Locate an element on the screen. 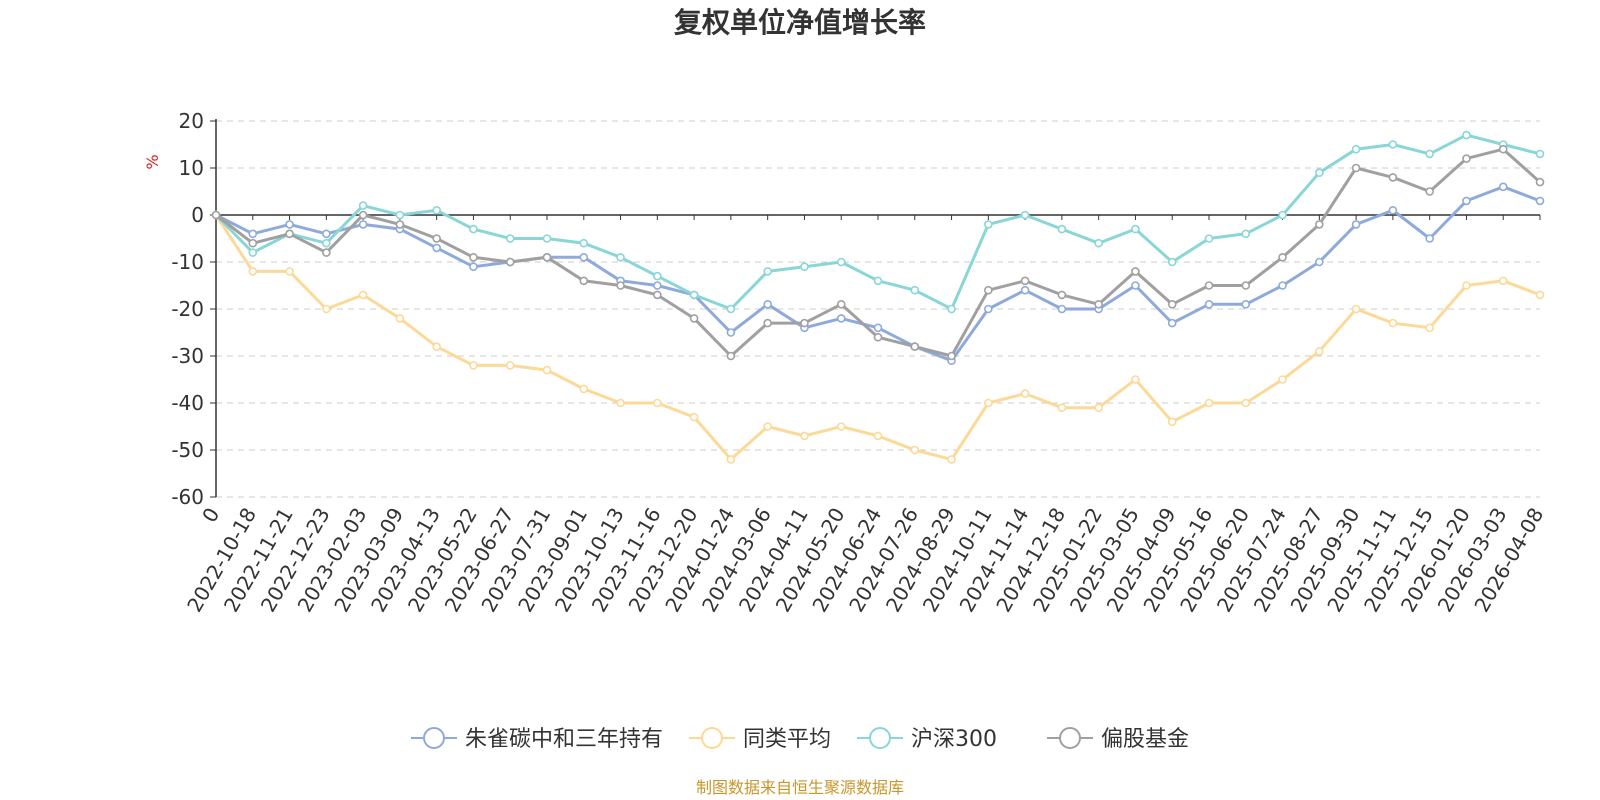 The width and height of the screenshot is (1600, 800). legend: 朱雀碳中和三年持有 同类平均 沪深300 偏股基金 is located at coordinates (800, 739).